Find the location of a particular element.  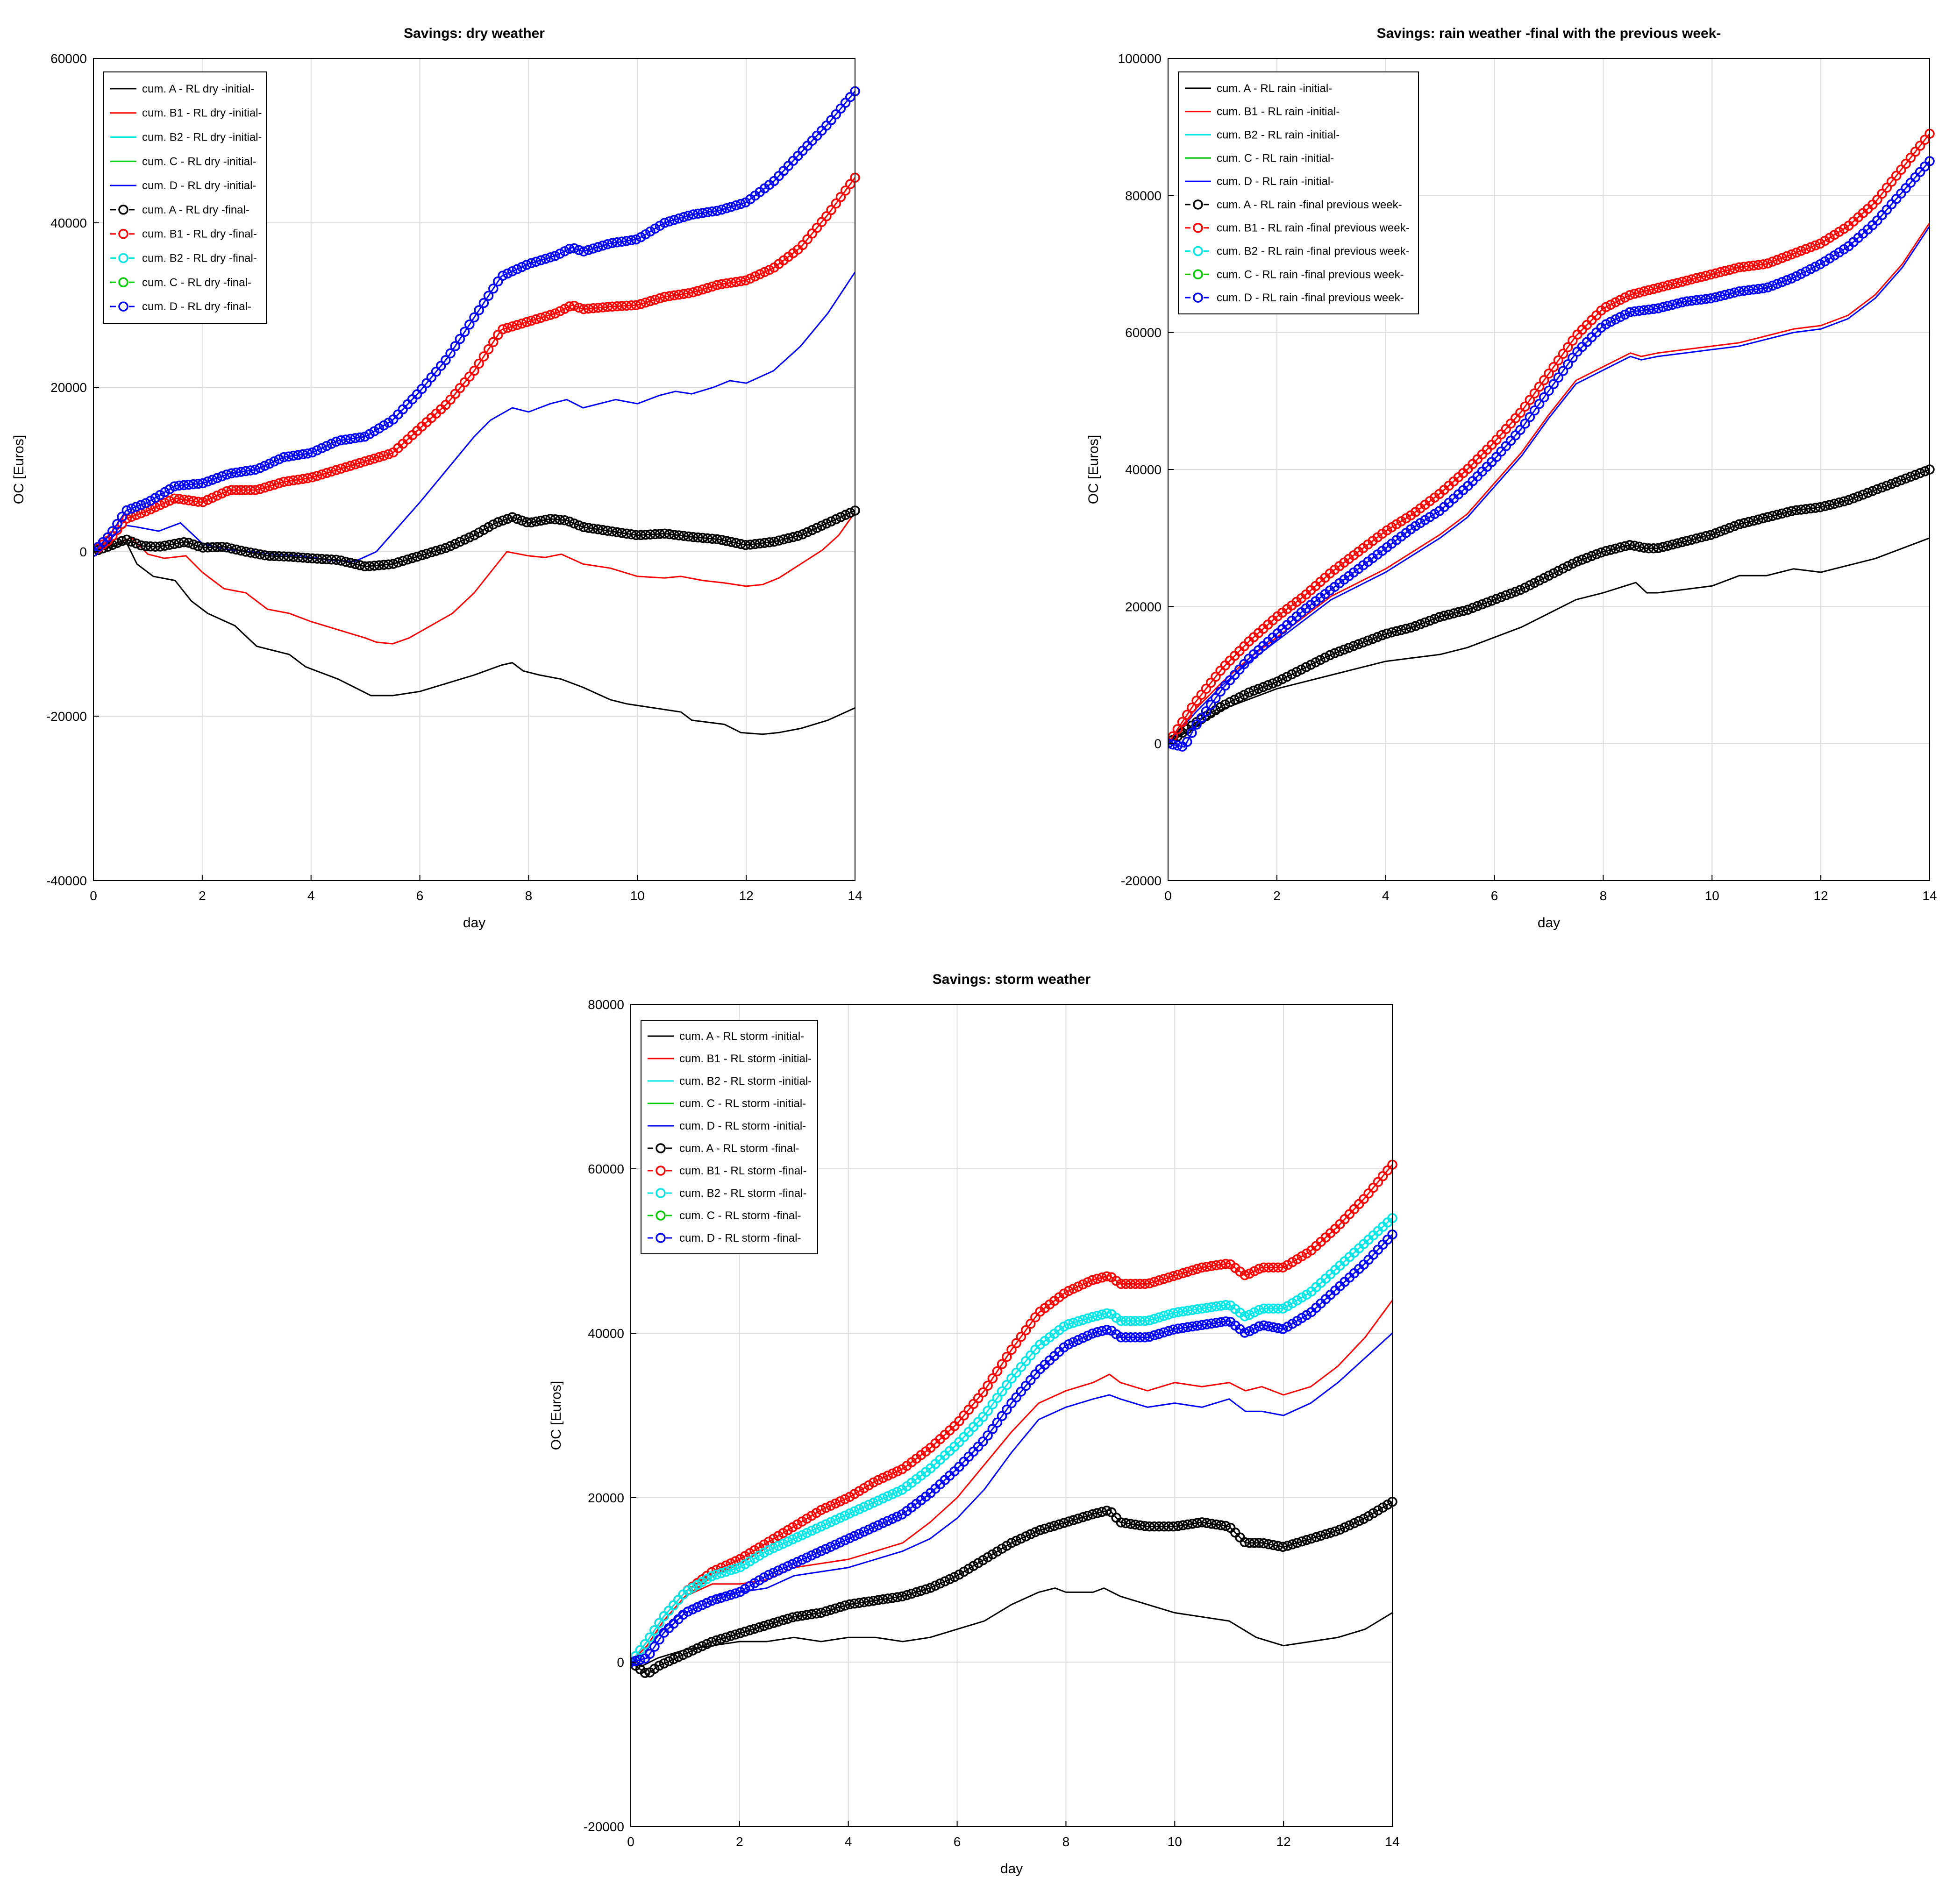

legend-label: cum. D - RL storm -final- is located at coordinates (740, 1238).